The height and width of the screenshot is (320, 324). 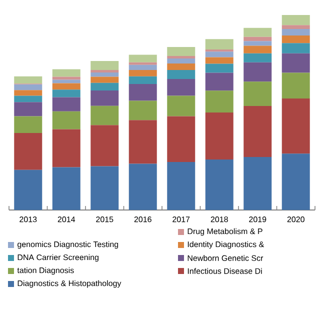 I want to click on legend-label: DNA Carrier Screening, so click(x=58, y=258).